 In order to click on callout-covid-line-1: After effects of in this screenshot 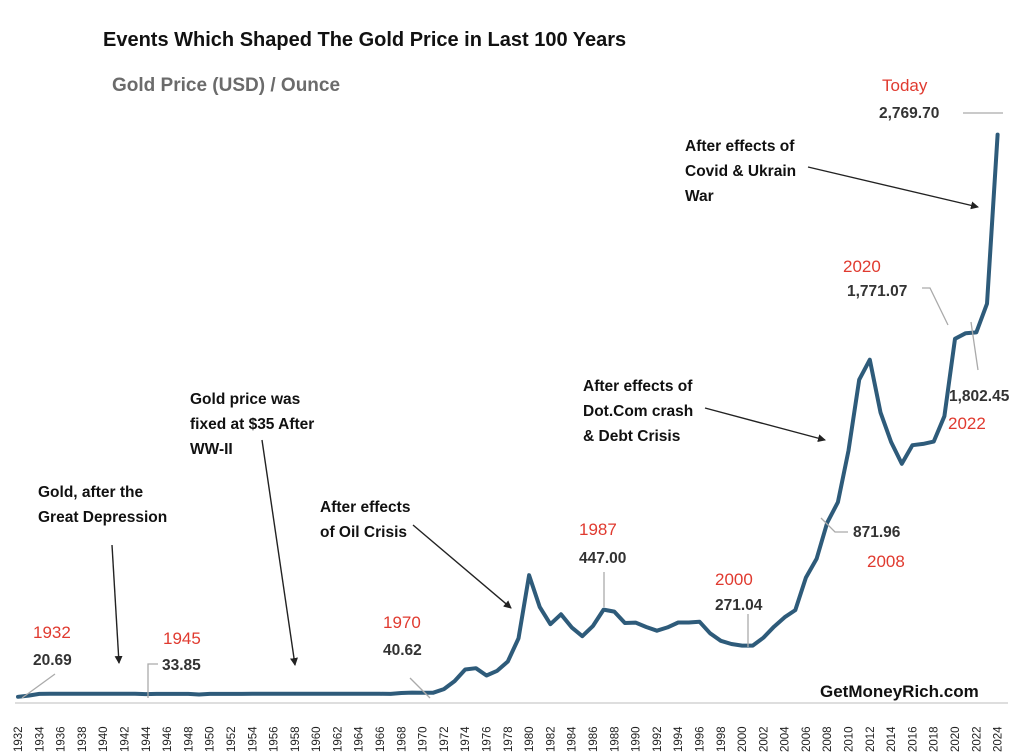, I will do `click(740, 146)`.